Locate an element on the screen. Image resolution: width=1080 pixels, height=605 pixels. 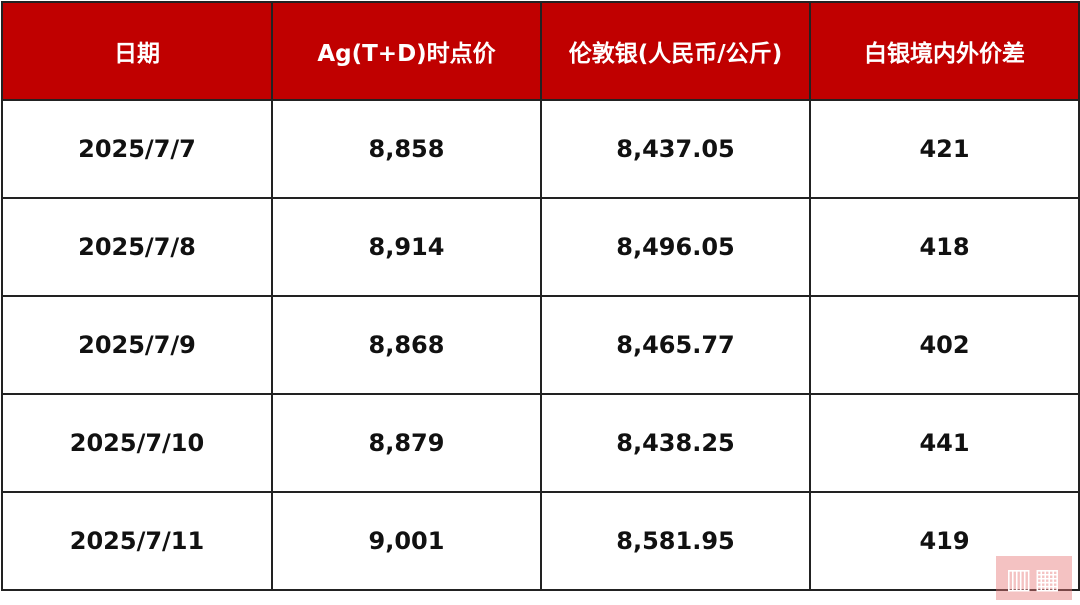
cell-agtd: 8,868 is located at coordinates (406, 345).